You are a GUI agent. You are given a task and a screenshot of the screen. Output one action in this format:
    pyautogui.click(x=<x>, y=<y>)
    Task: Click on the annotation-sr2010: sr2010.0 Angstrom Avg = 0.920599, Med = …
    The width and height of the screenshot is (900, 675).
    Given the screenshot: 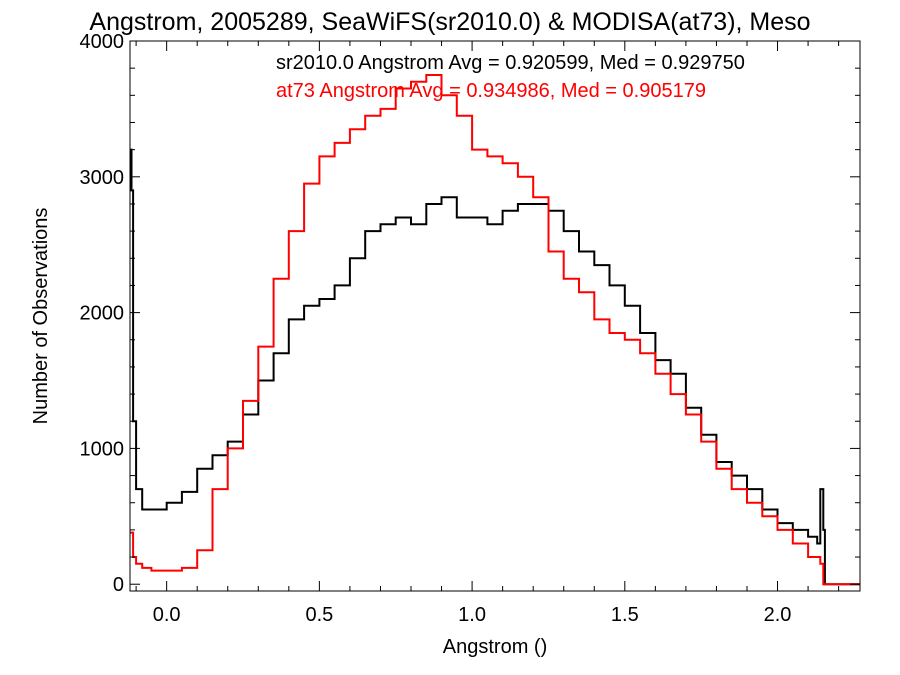 What is the action you would take?
    pyautogui.click(x=510, y=63)
    